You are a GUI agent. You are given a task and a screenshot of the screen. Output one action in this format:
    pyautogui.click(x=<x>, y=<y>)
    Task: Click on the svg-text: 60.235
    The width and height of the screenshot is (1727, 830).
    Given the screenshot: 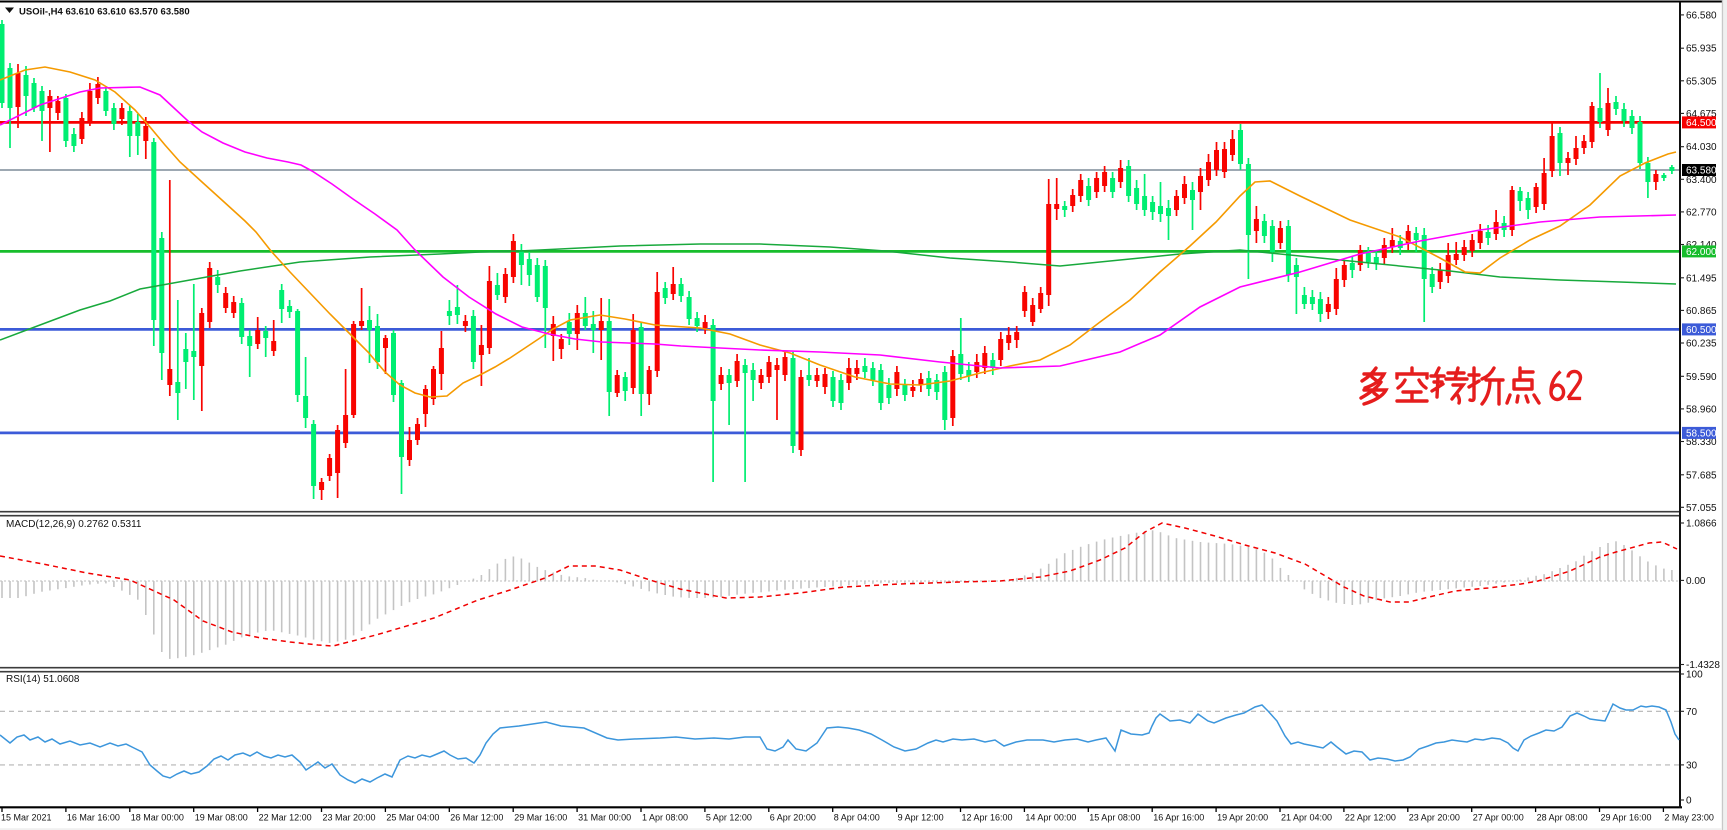 What is the action you would take?
    pyautogui.click(x=1701, y=344)
    